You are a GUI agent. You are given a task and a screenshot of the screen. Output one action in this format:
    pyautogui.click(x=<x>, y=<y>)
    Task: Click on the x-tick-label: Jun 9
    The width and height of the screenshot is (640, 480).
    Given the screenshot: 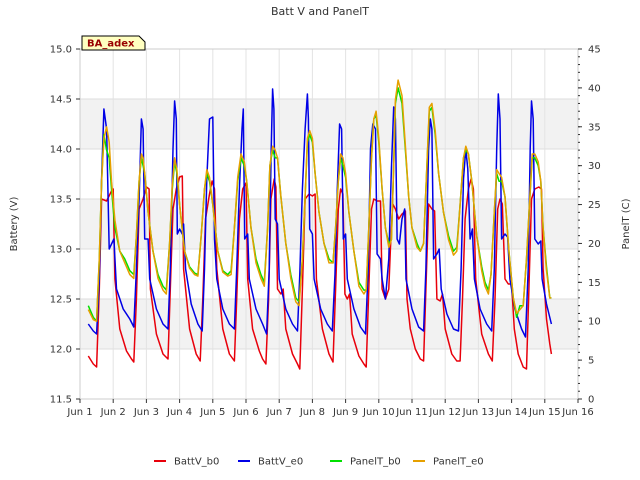 What is the action you would take?
    pyautogui.click(x=345, y=412)
    